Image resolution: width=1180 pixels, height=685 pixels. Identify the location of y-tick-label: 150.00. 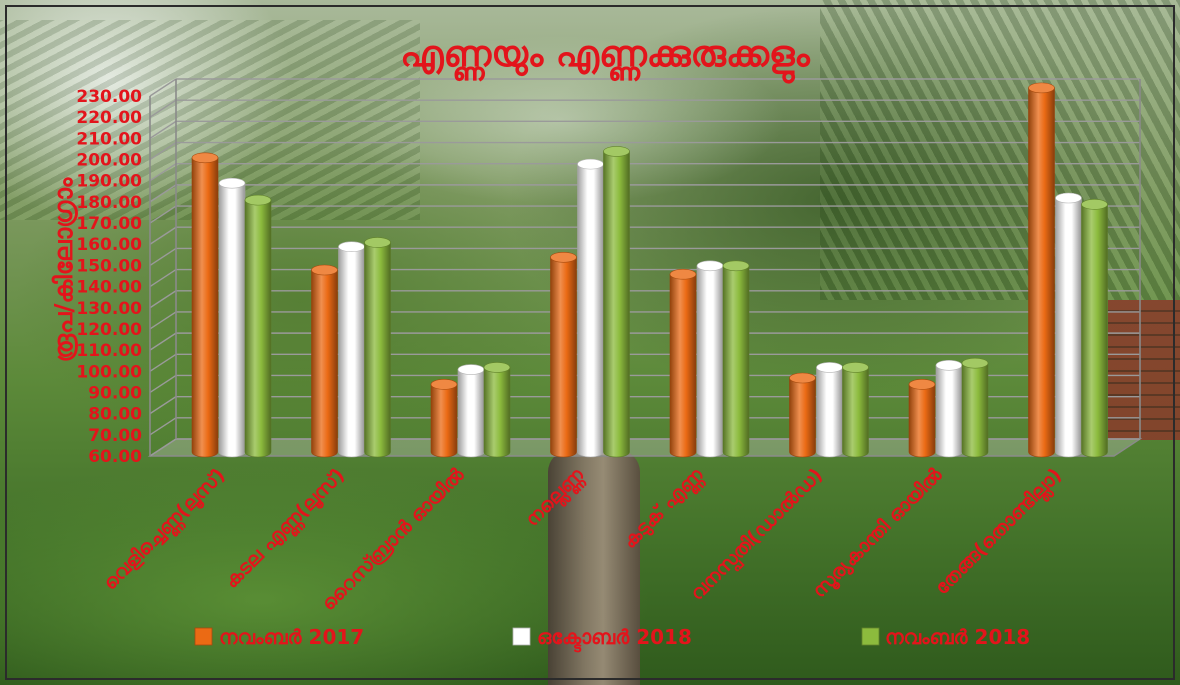
(109, 266).